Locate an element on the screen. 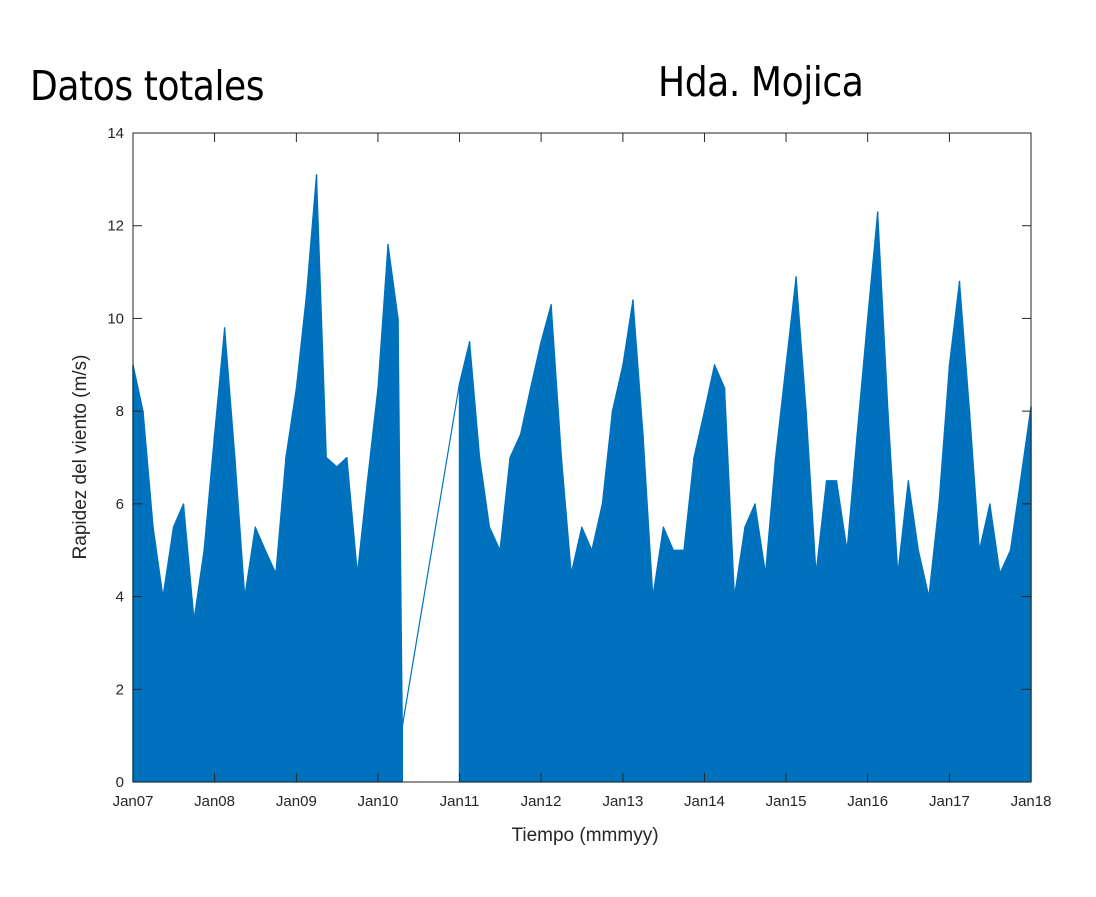  x-tick-label: Jan16 is located at coordinates (867, 801).